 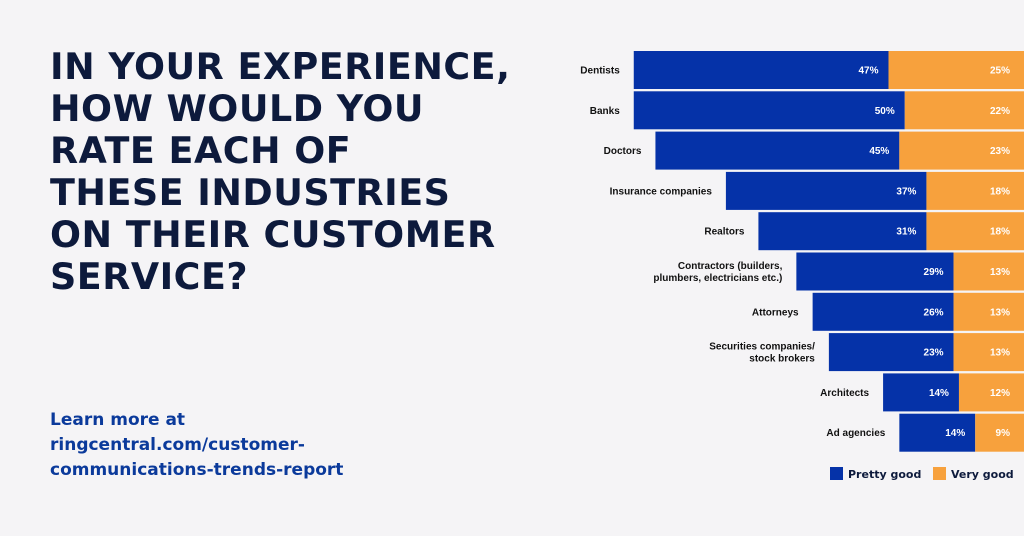 What do you see at coordinates (982, 474) in the screenshot?
I see `legend-label-very-good: Very good` at bounding box center [982, 474].